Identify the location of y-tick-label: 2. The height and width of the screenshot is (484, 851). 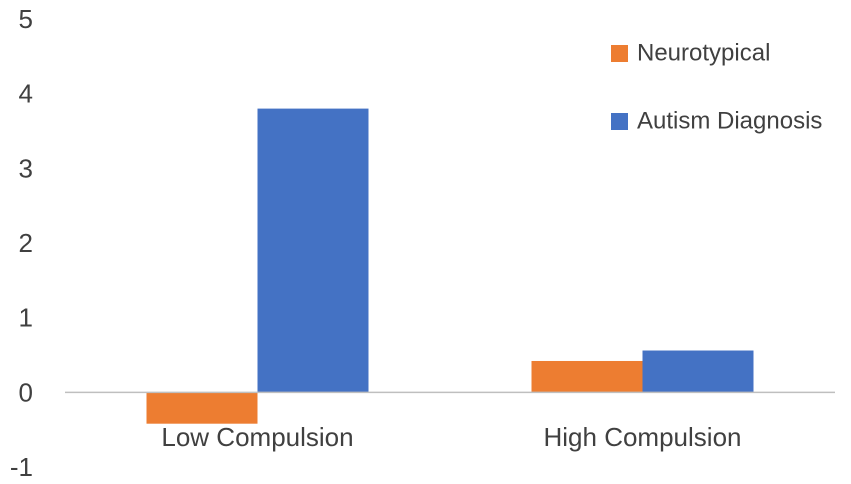
(26, 243).